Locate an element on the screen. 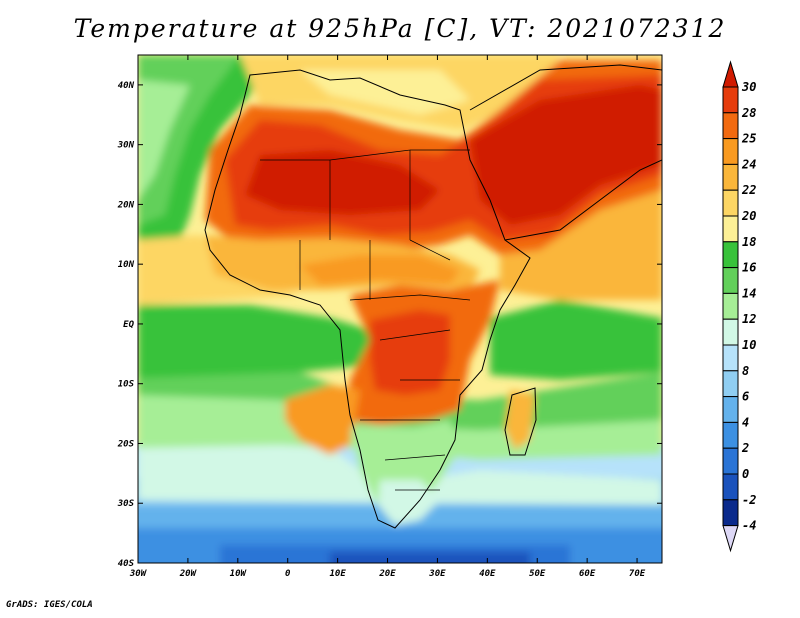 Image resolution: width=800 pixels, height=618 pixels. lon-tick-label: 20W is located at coordinates (188, 574).